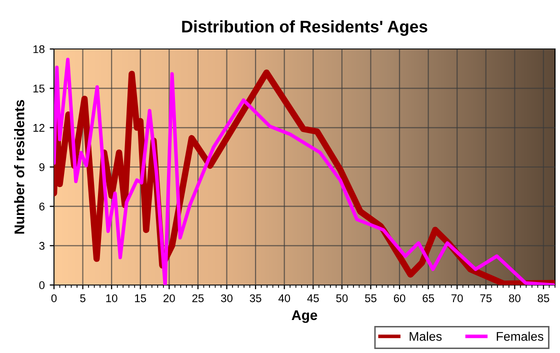 Image resolution: width=560 pixels, height=353 pixels. I want to click on y-tick-label: 18, so click(38, 49).